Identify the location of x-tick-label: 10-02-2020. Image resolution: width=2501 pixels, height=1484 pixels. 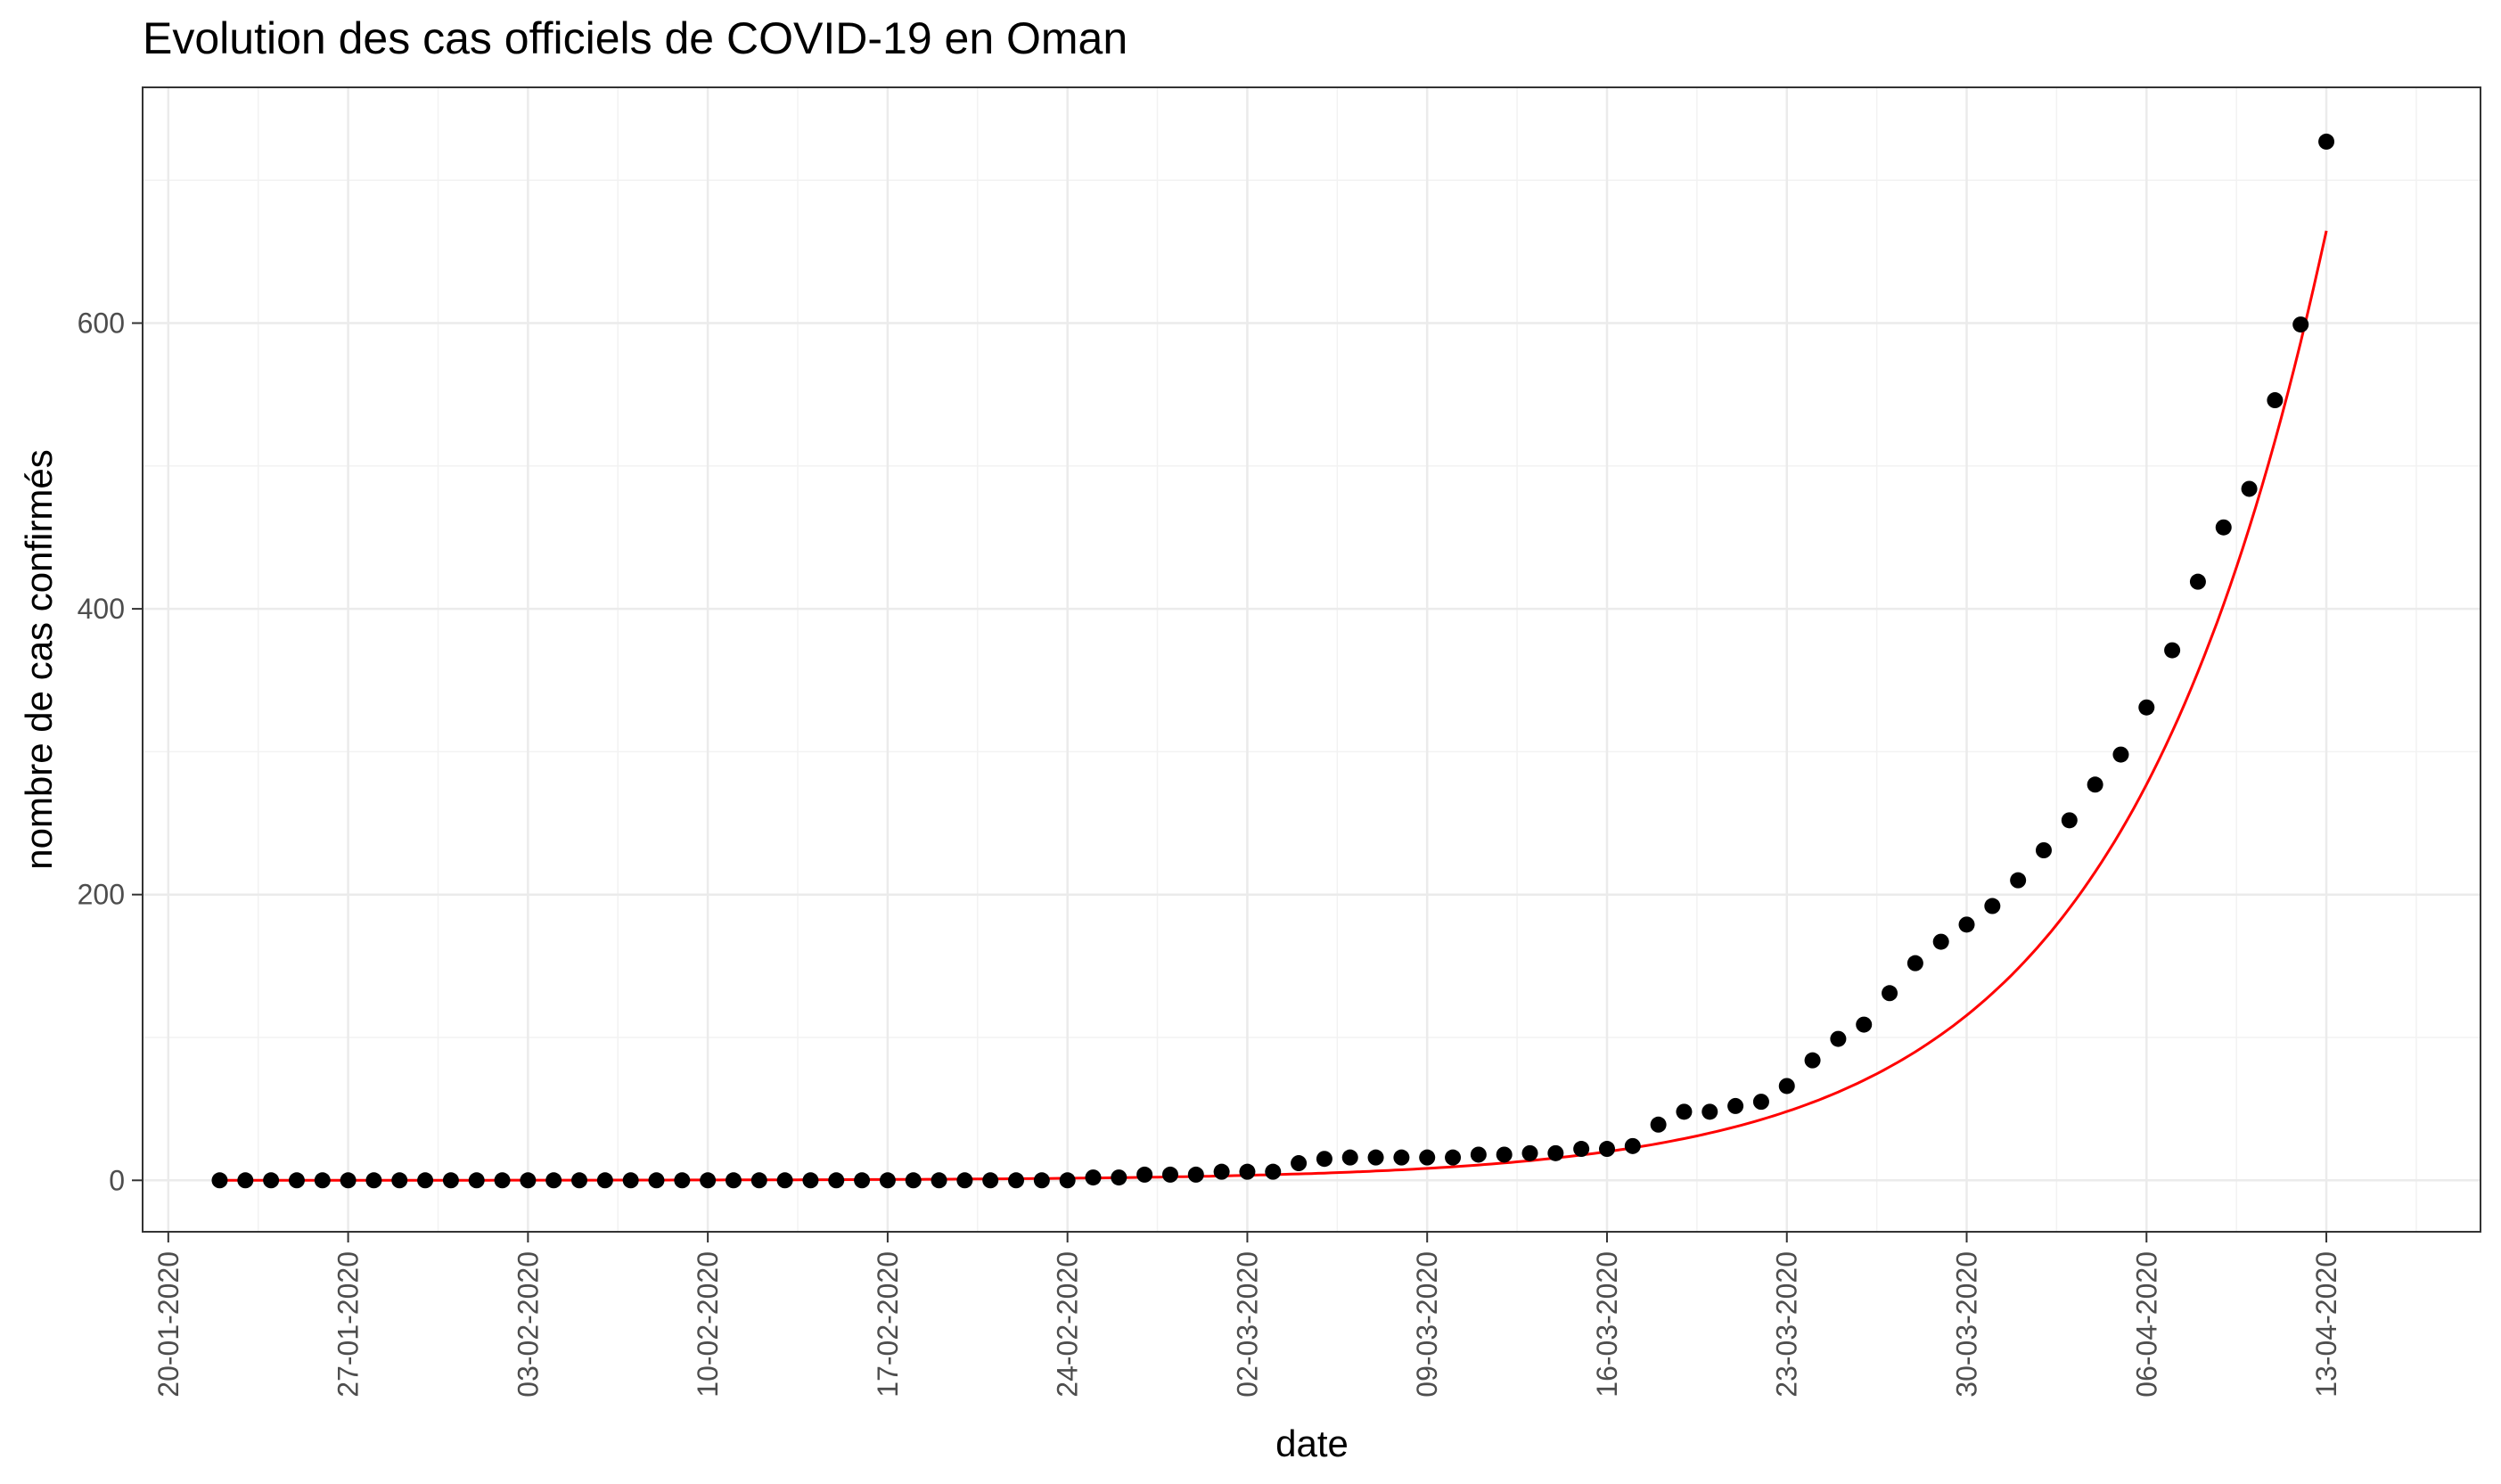
(708, 1324).